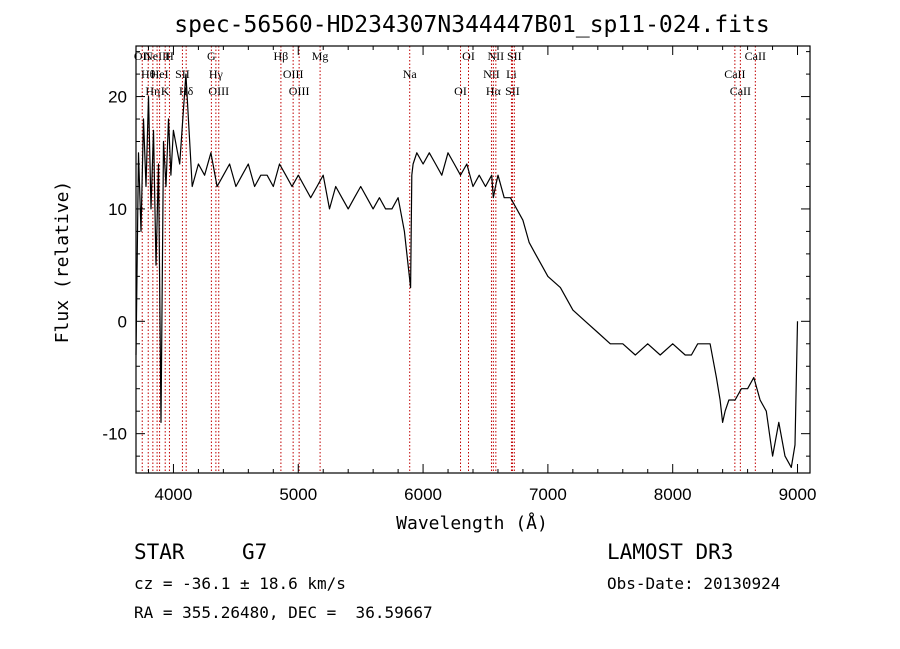 Image resolution: width=900 pixels, height=649 pixels. I want to click on line-marker-label: K, so click(165, 91).